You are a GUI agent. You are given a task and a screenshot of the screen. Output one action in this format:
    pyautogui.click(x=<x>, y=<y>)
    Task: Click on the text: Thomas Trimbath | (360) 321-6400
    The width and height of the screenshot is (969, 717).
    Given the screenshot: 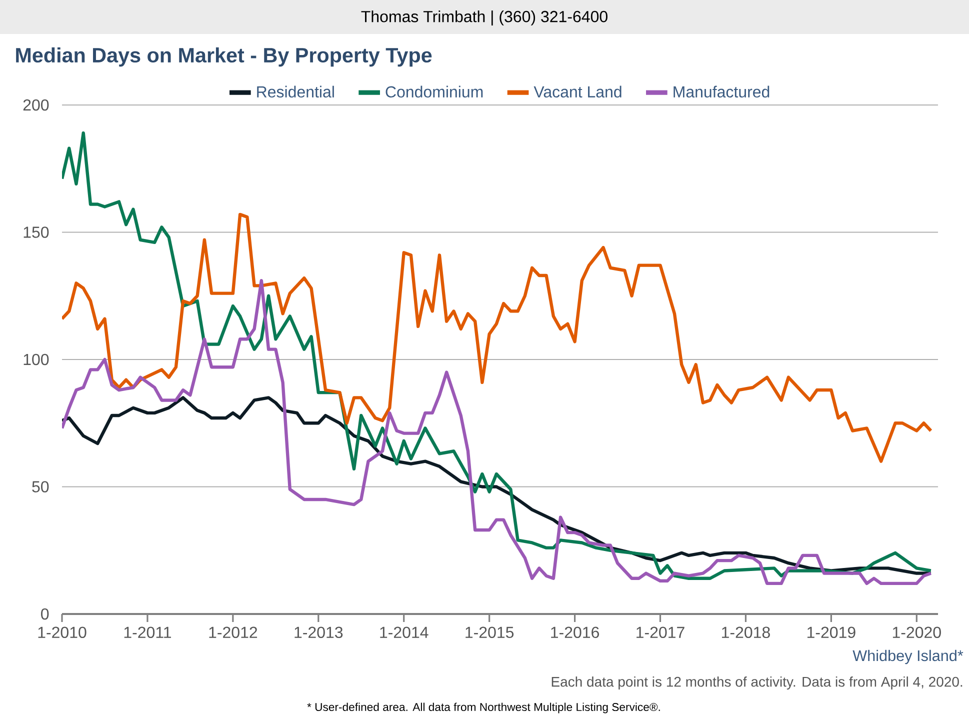 What is the action you would take?
    pyautogui.click(x=484, y=18)
    